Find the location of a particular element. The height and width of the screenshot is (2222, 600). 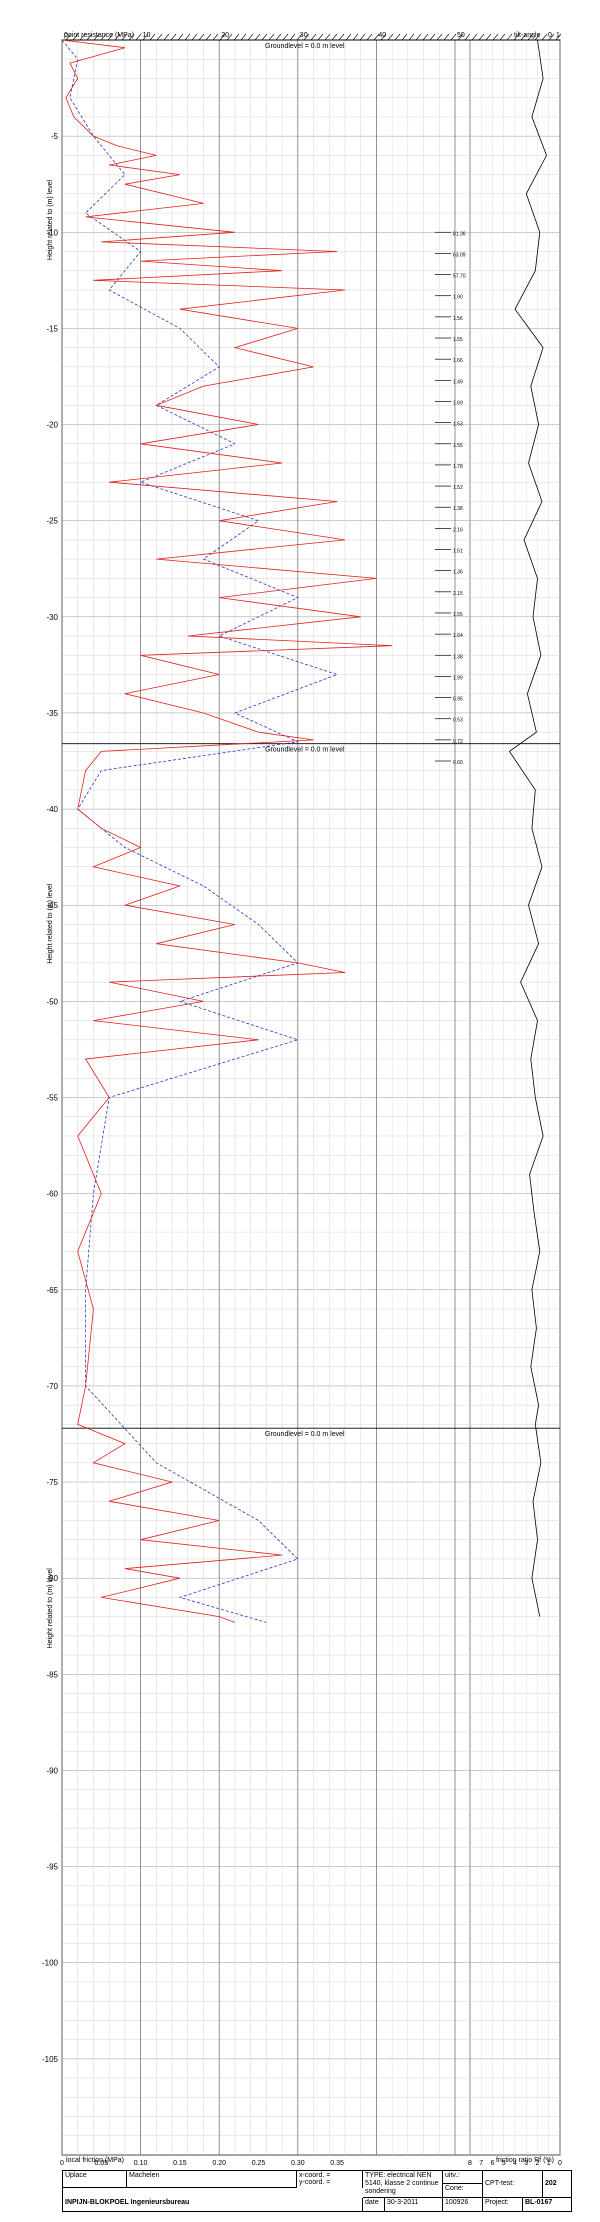

annotation-label: 0.53 is located at coordinates (458, 721).